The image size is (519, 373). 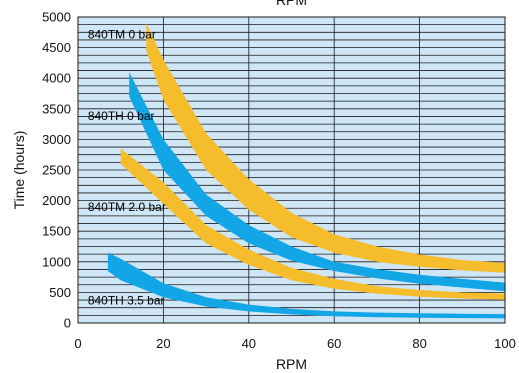 What do you see at coordinates (56, 78) in the screenshot?
I see `y-tick-label: 4000` at bounding box center [56, 78].